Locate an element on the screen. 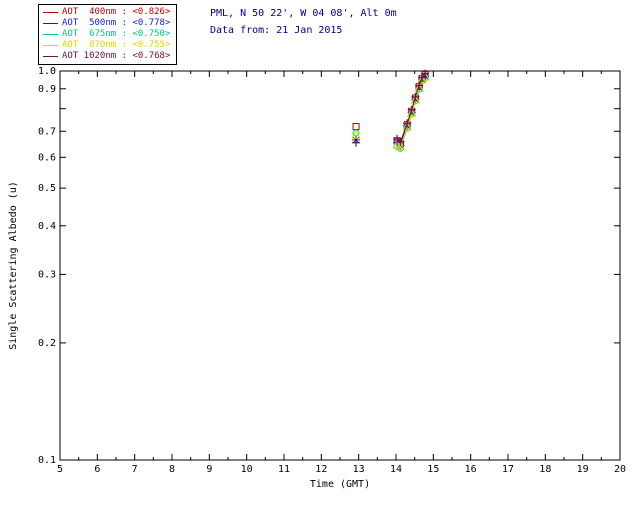 The image size is (640, 512). series-aot-400nm is located at coordinates (390, 109).